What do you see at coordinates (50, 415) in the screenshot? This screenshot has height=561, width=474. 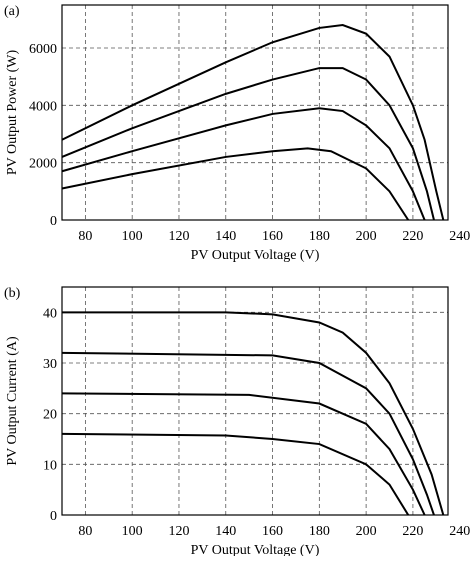 I see `y-tick-label: 20` at bounding box center [50, 415].